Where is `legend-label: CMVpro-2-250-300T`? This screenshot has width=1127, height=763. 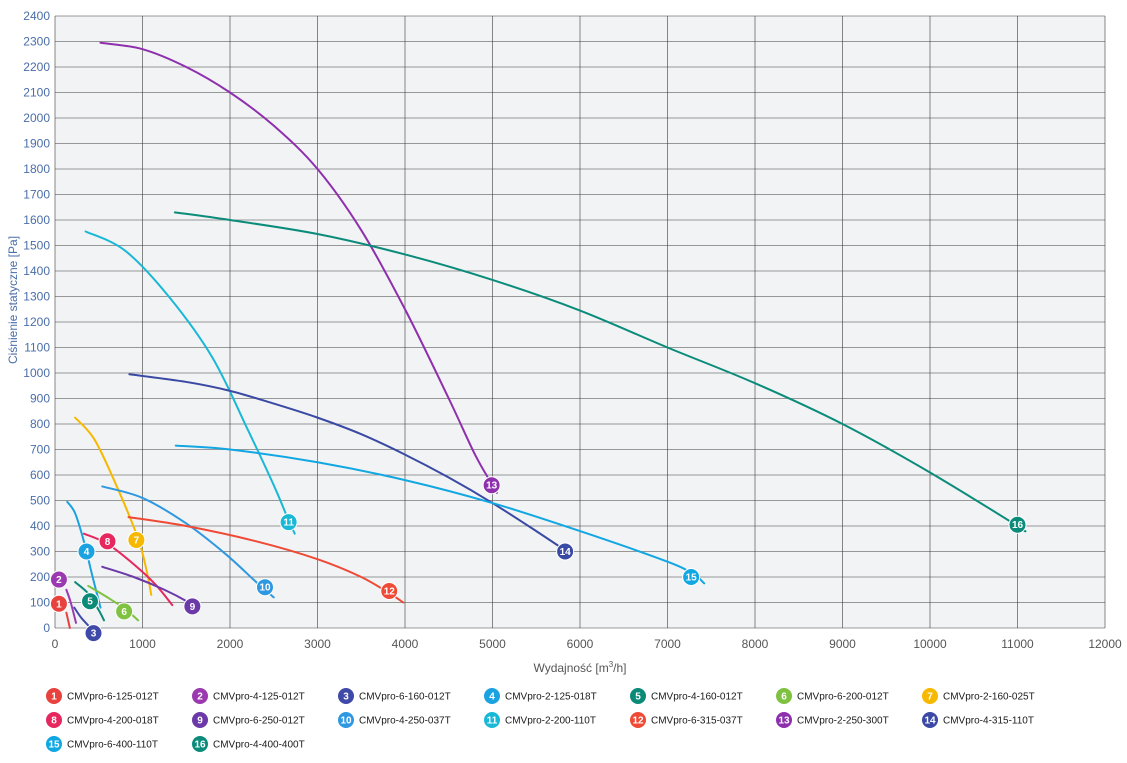 legend-label: CMVpro-2-250-300T is located at coordinates (843, 721).